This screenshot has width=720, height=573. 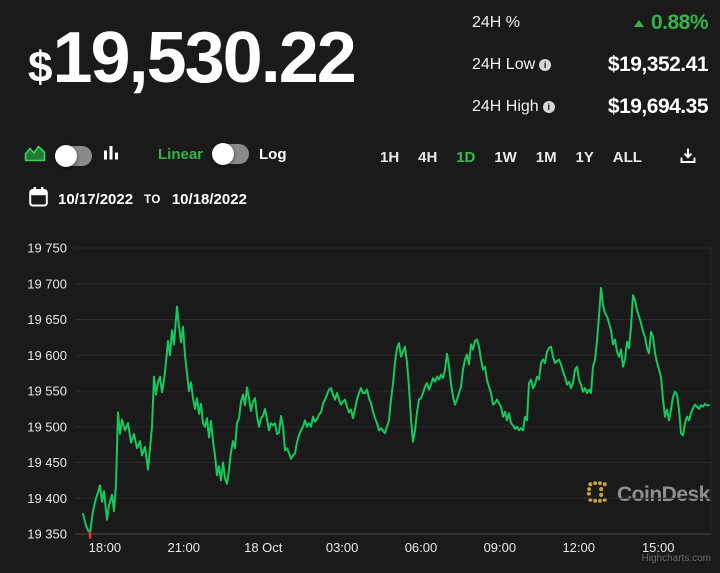 I want to click on chart-type-group, so click(x=72, y=155).